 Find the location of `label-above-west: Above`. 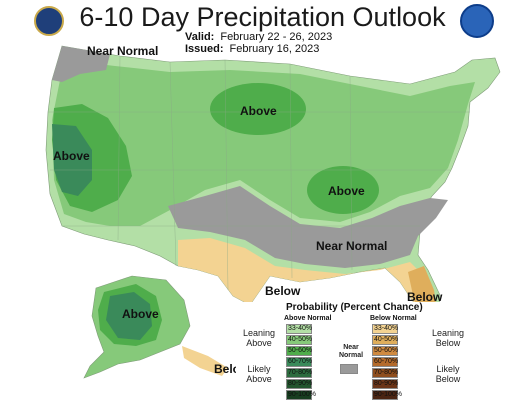

label-above-west: Above is located at coordinates (71, 156).